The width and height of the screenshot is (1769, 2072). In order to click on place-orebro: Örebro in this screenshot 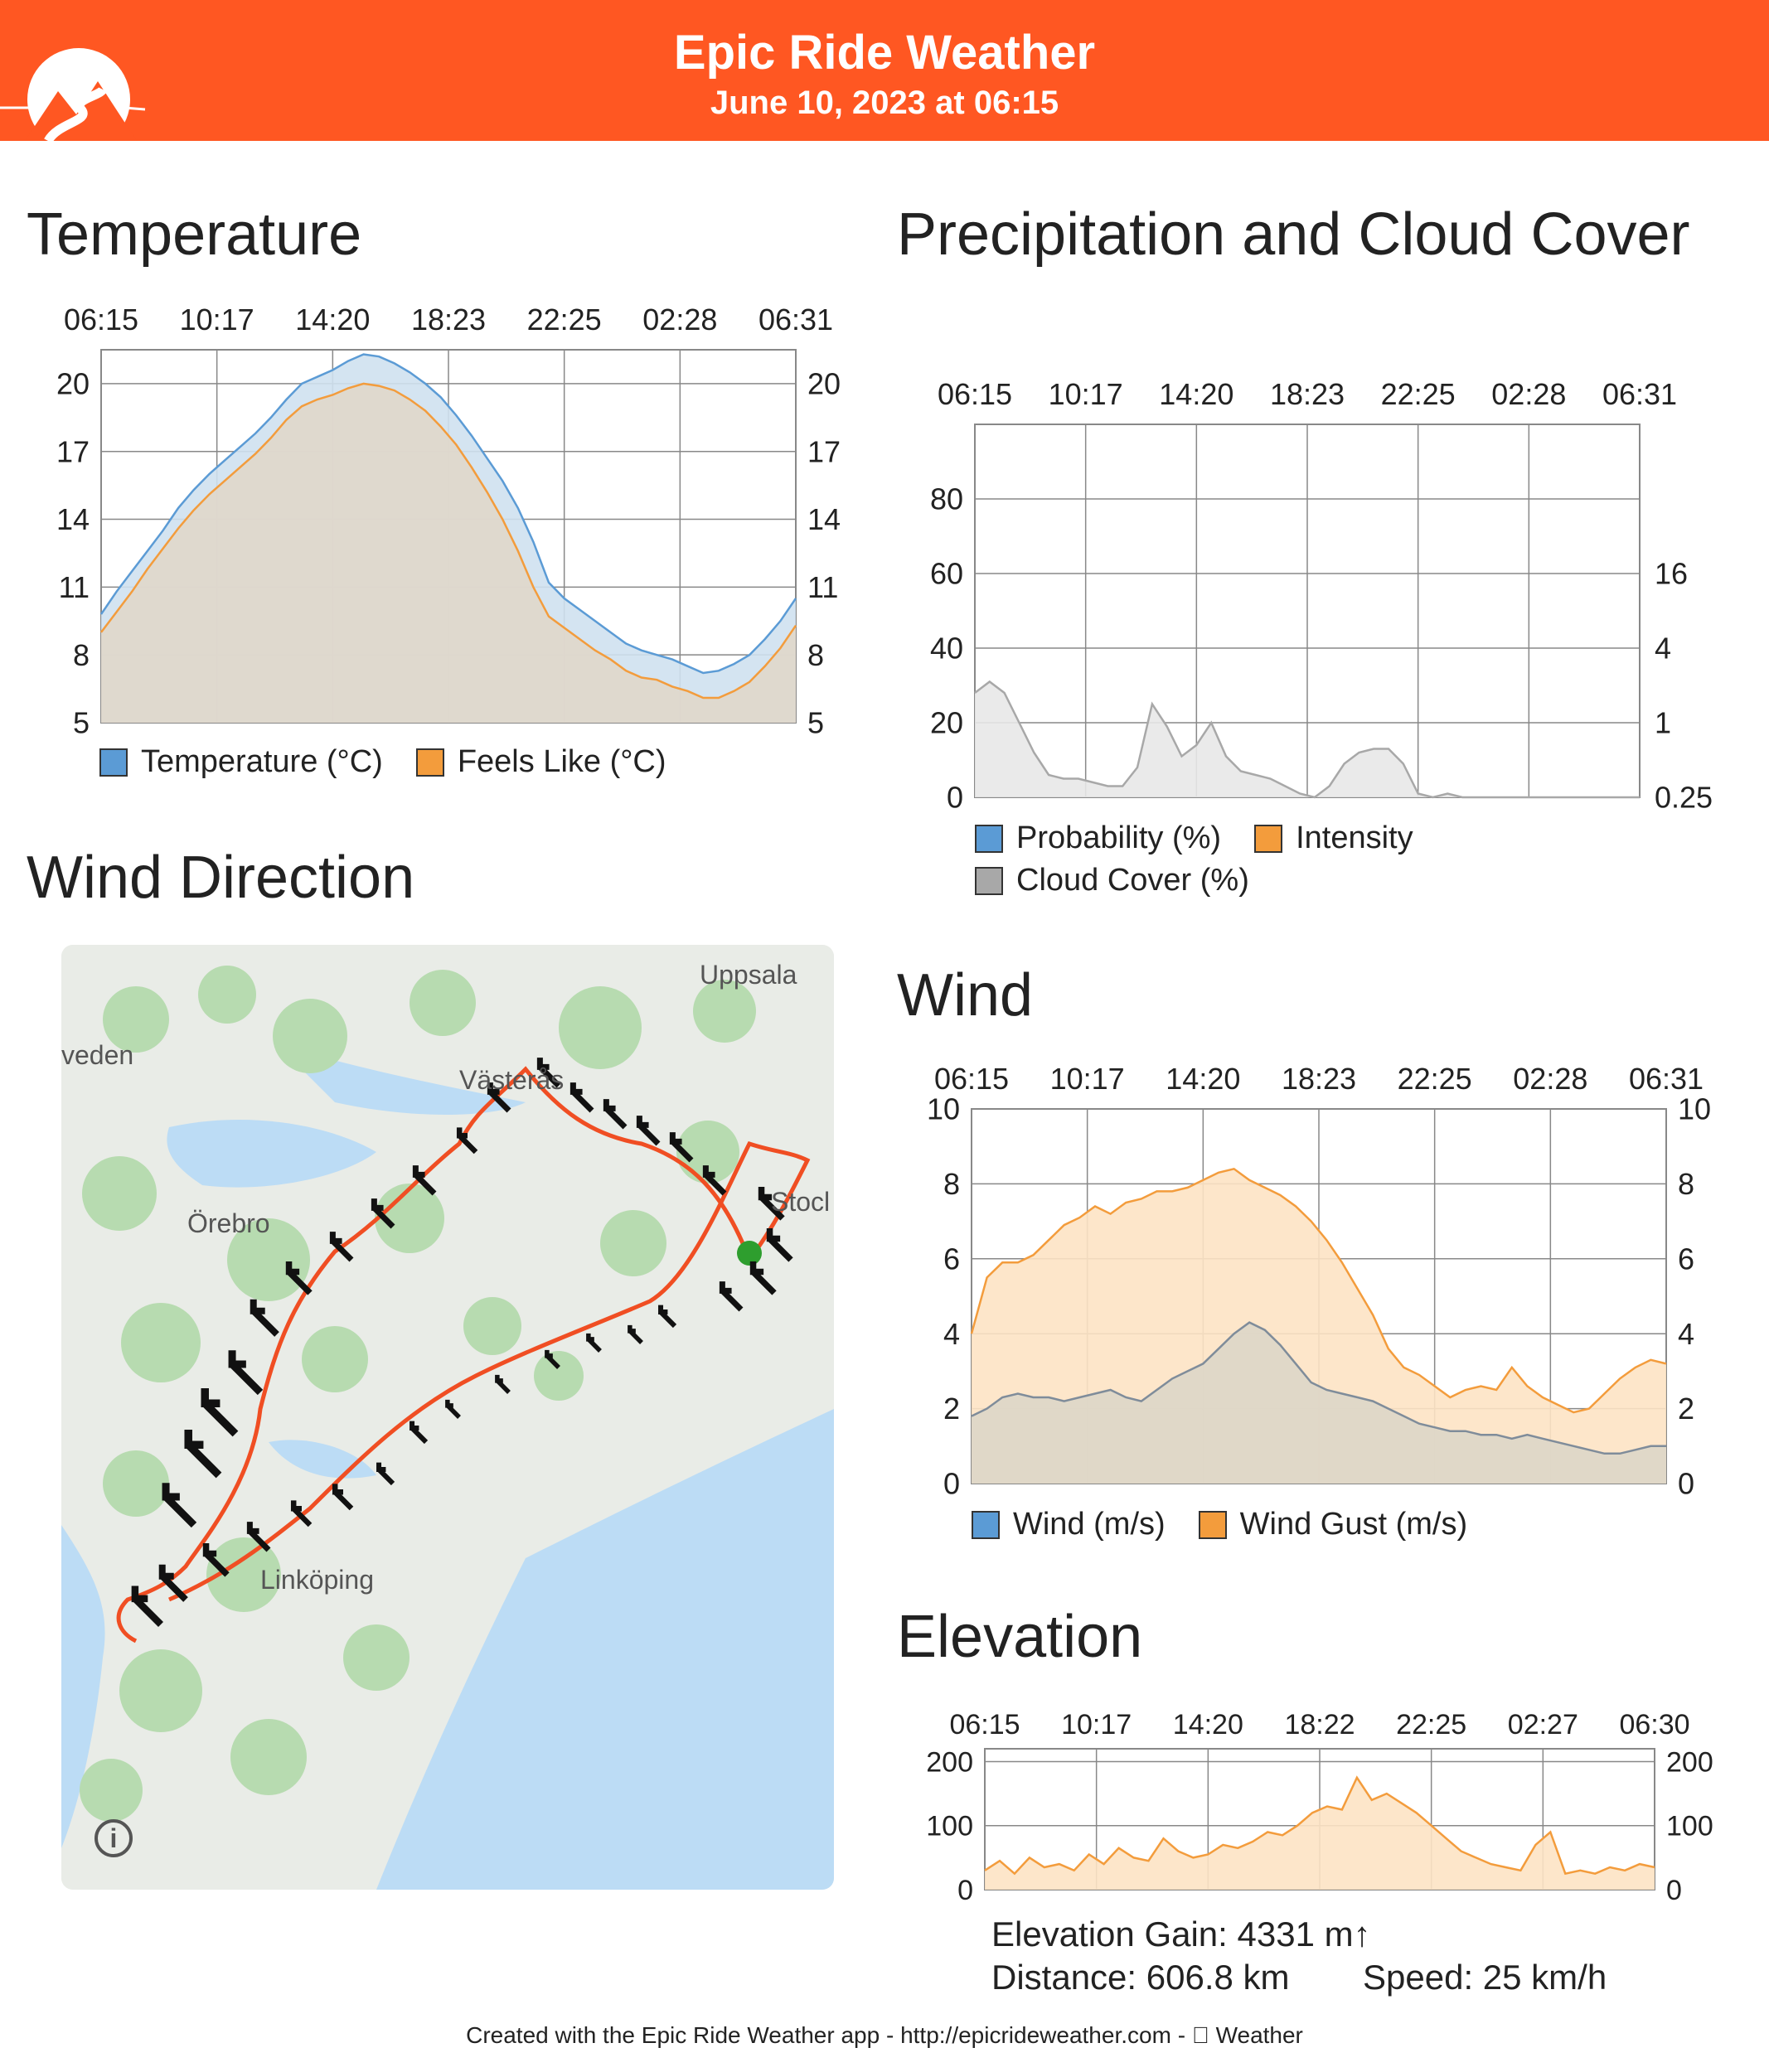, I will do `click(229, 1223)`.